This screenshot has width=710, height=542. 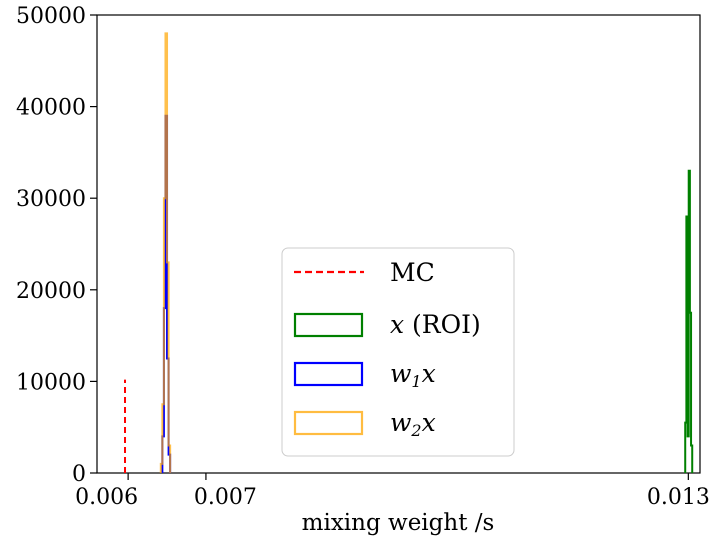 I want to click on legend-roi-label: x (ROI), so click(x=435, y=324).